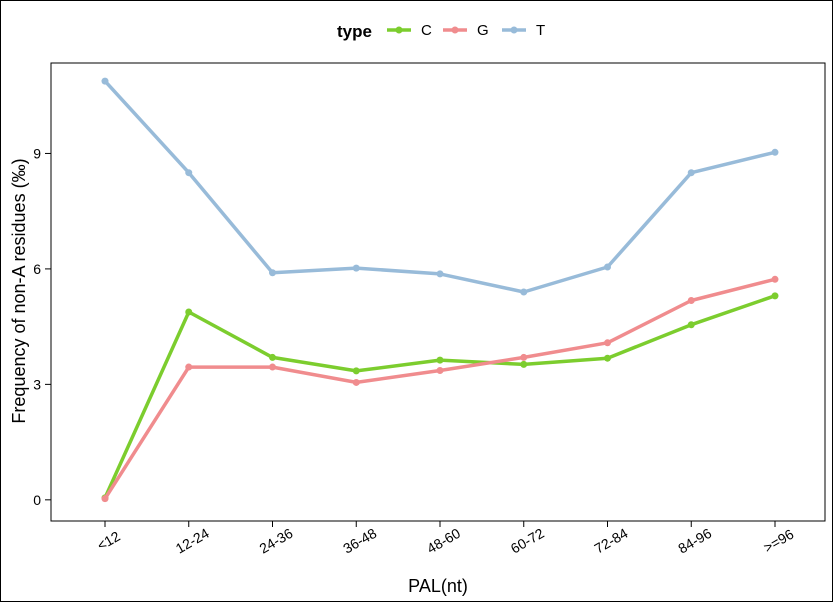  Describe the element at coordinates (42, 326) in the screenshot. I see `y-axis: 0 3 6 9` at that location.